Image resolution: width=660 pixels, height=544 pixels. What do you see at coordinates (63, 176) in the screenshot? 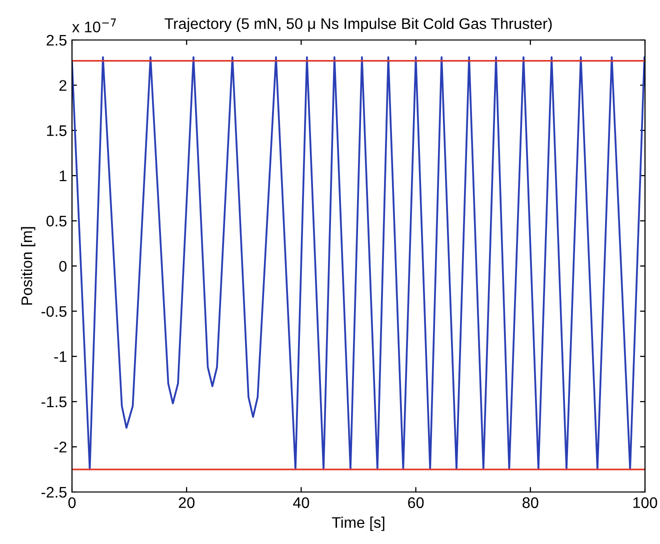
I see `y-tick-label: 1` at bounding box center [63, 176].